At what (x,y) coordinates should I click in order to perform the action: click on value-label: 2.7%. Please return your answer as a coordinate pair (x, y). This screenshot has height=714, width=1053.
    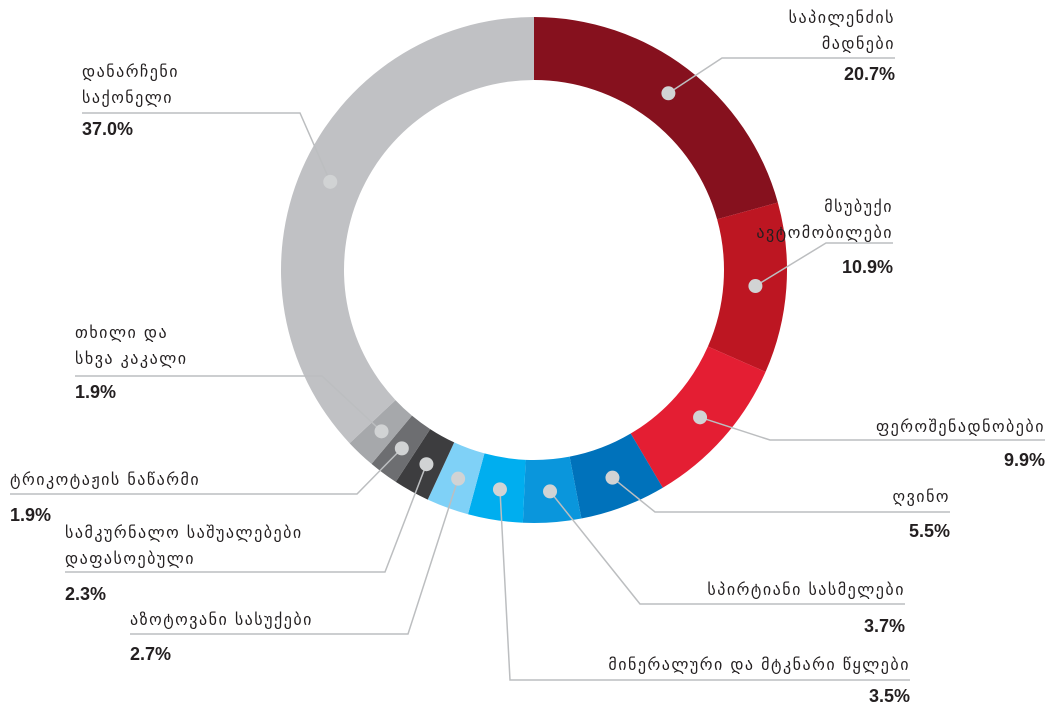
    Looking at the image, I should click on (150, 654).